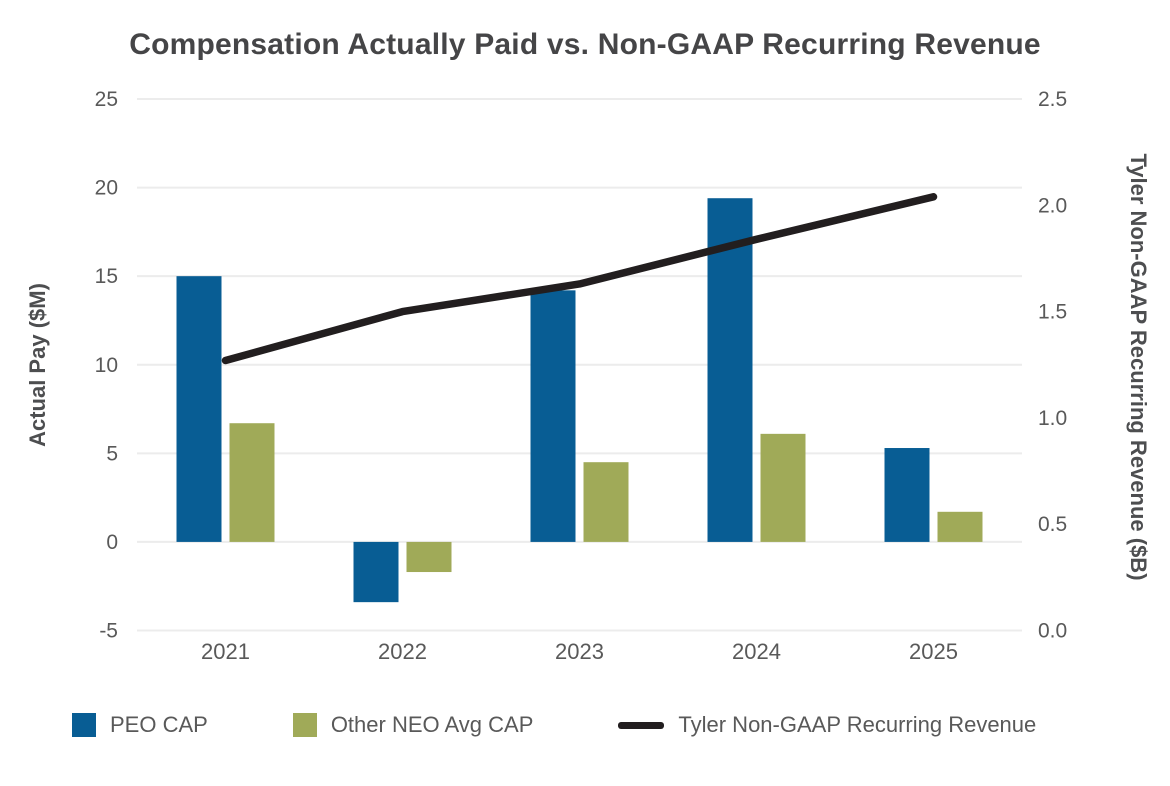 The image size is (1170, 786). I want to click on bar-peo-cap-2023, so click(553, 416).